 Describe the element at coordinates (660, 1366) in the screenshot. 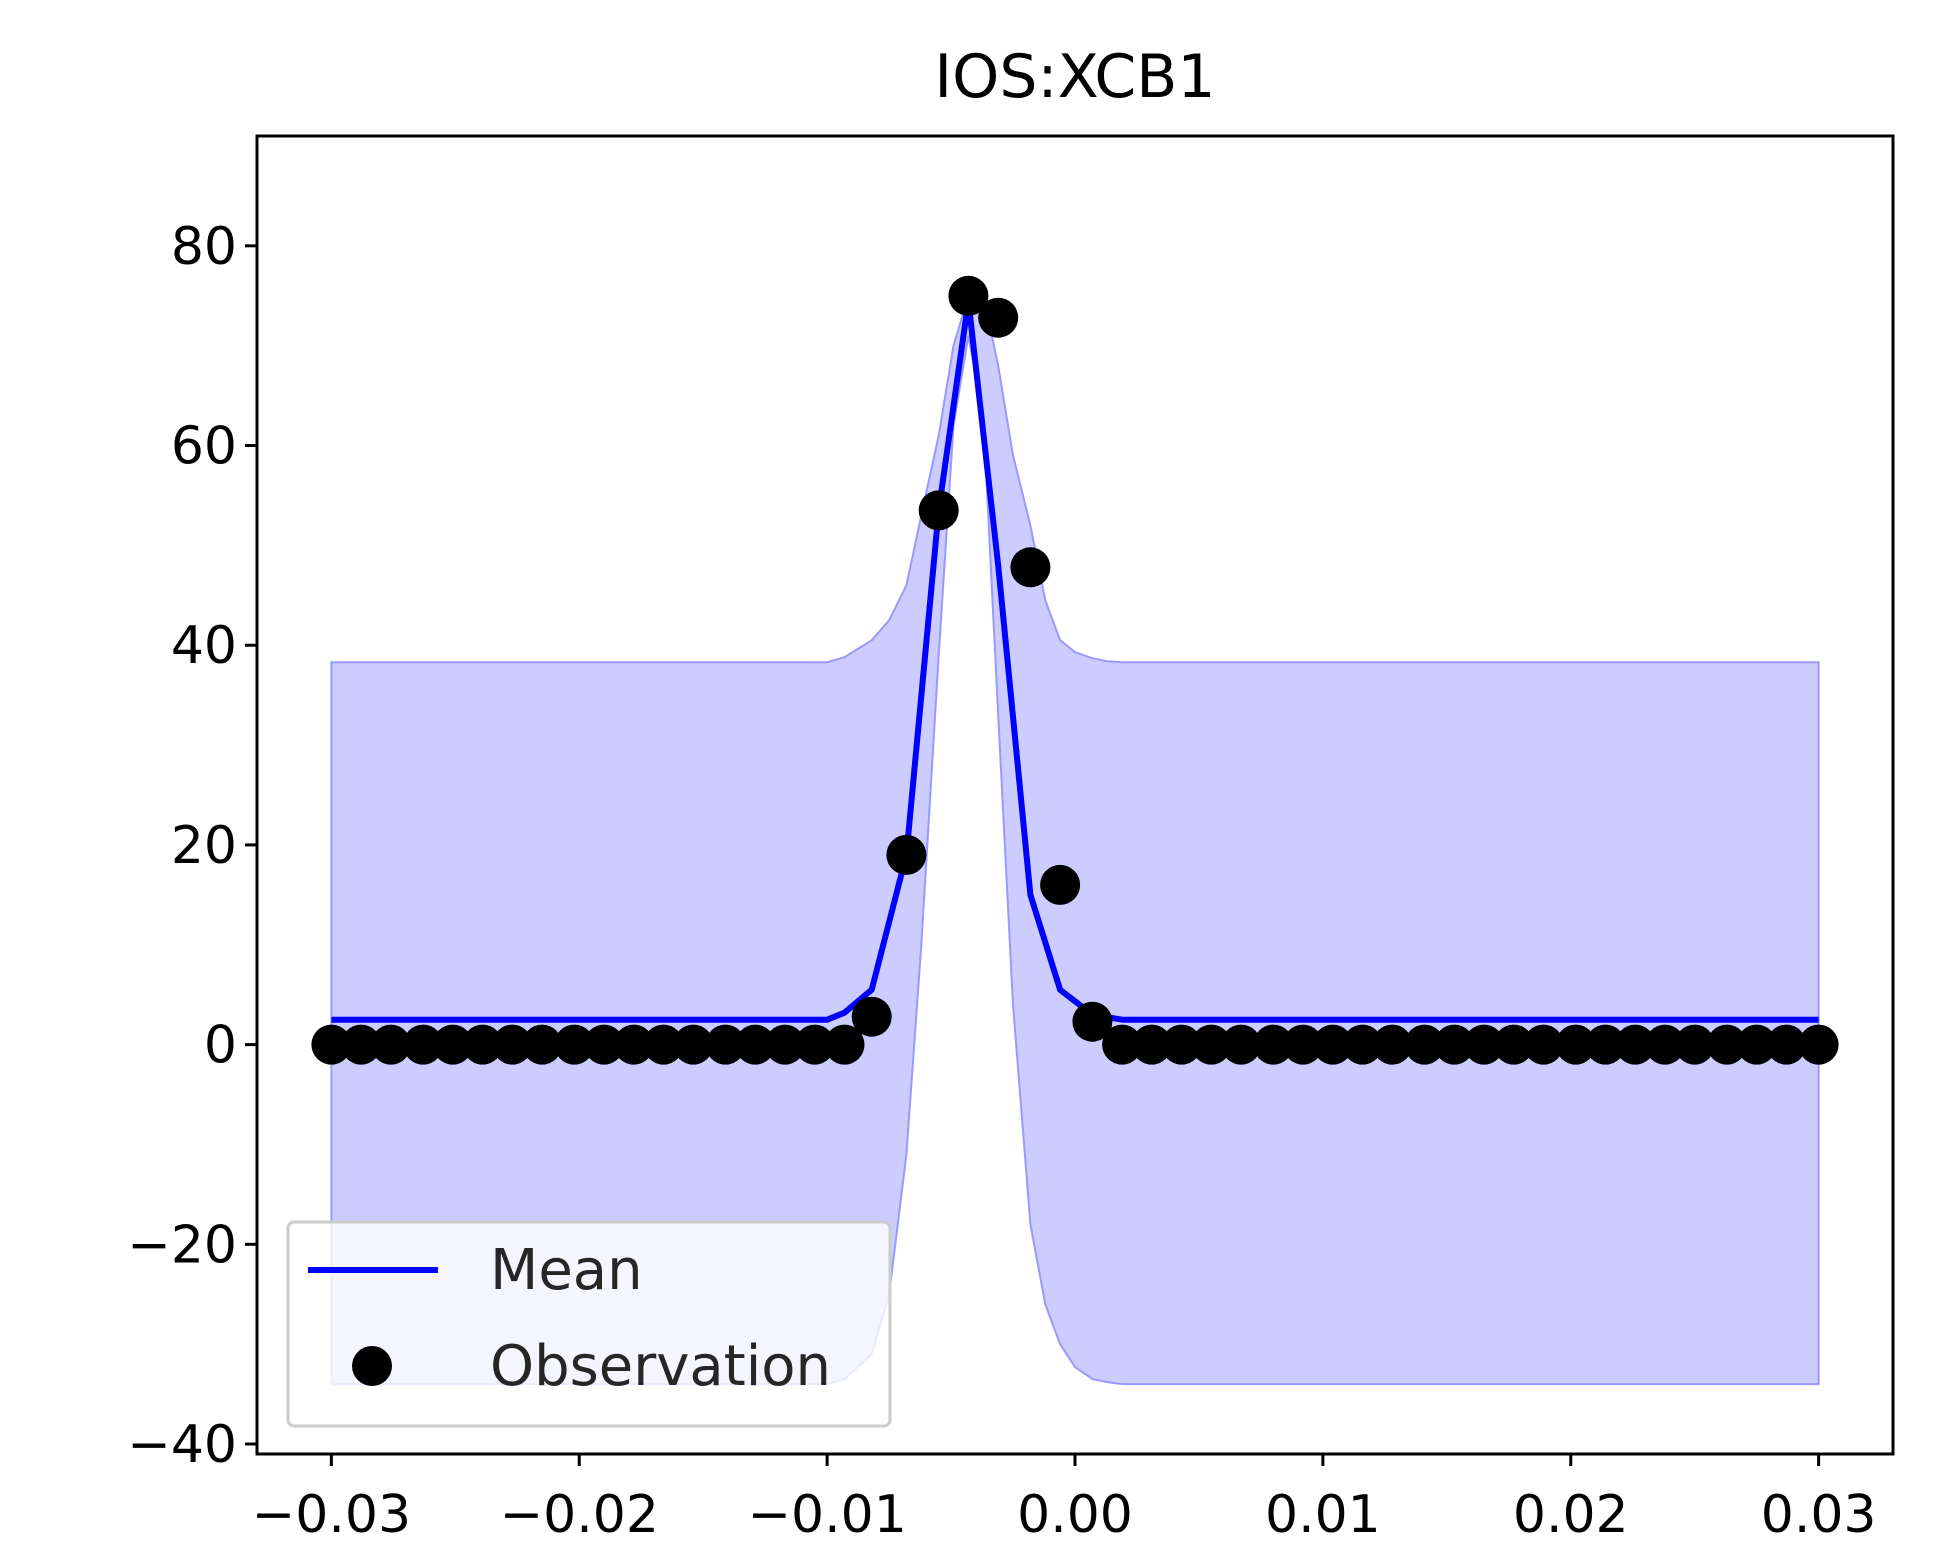

I see `legend-label-observation: Observation` at that location.